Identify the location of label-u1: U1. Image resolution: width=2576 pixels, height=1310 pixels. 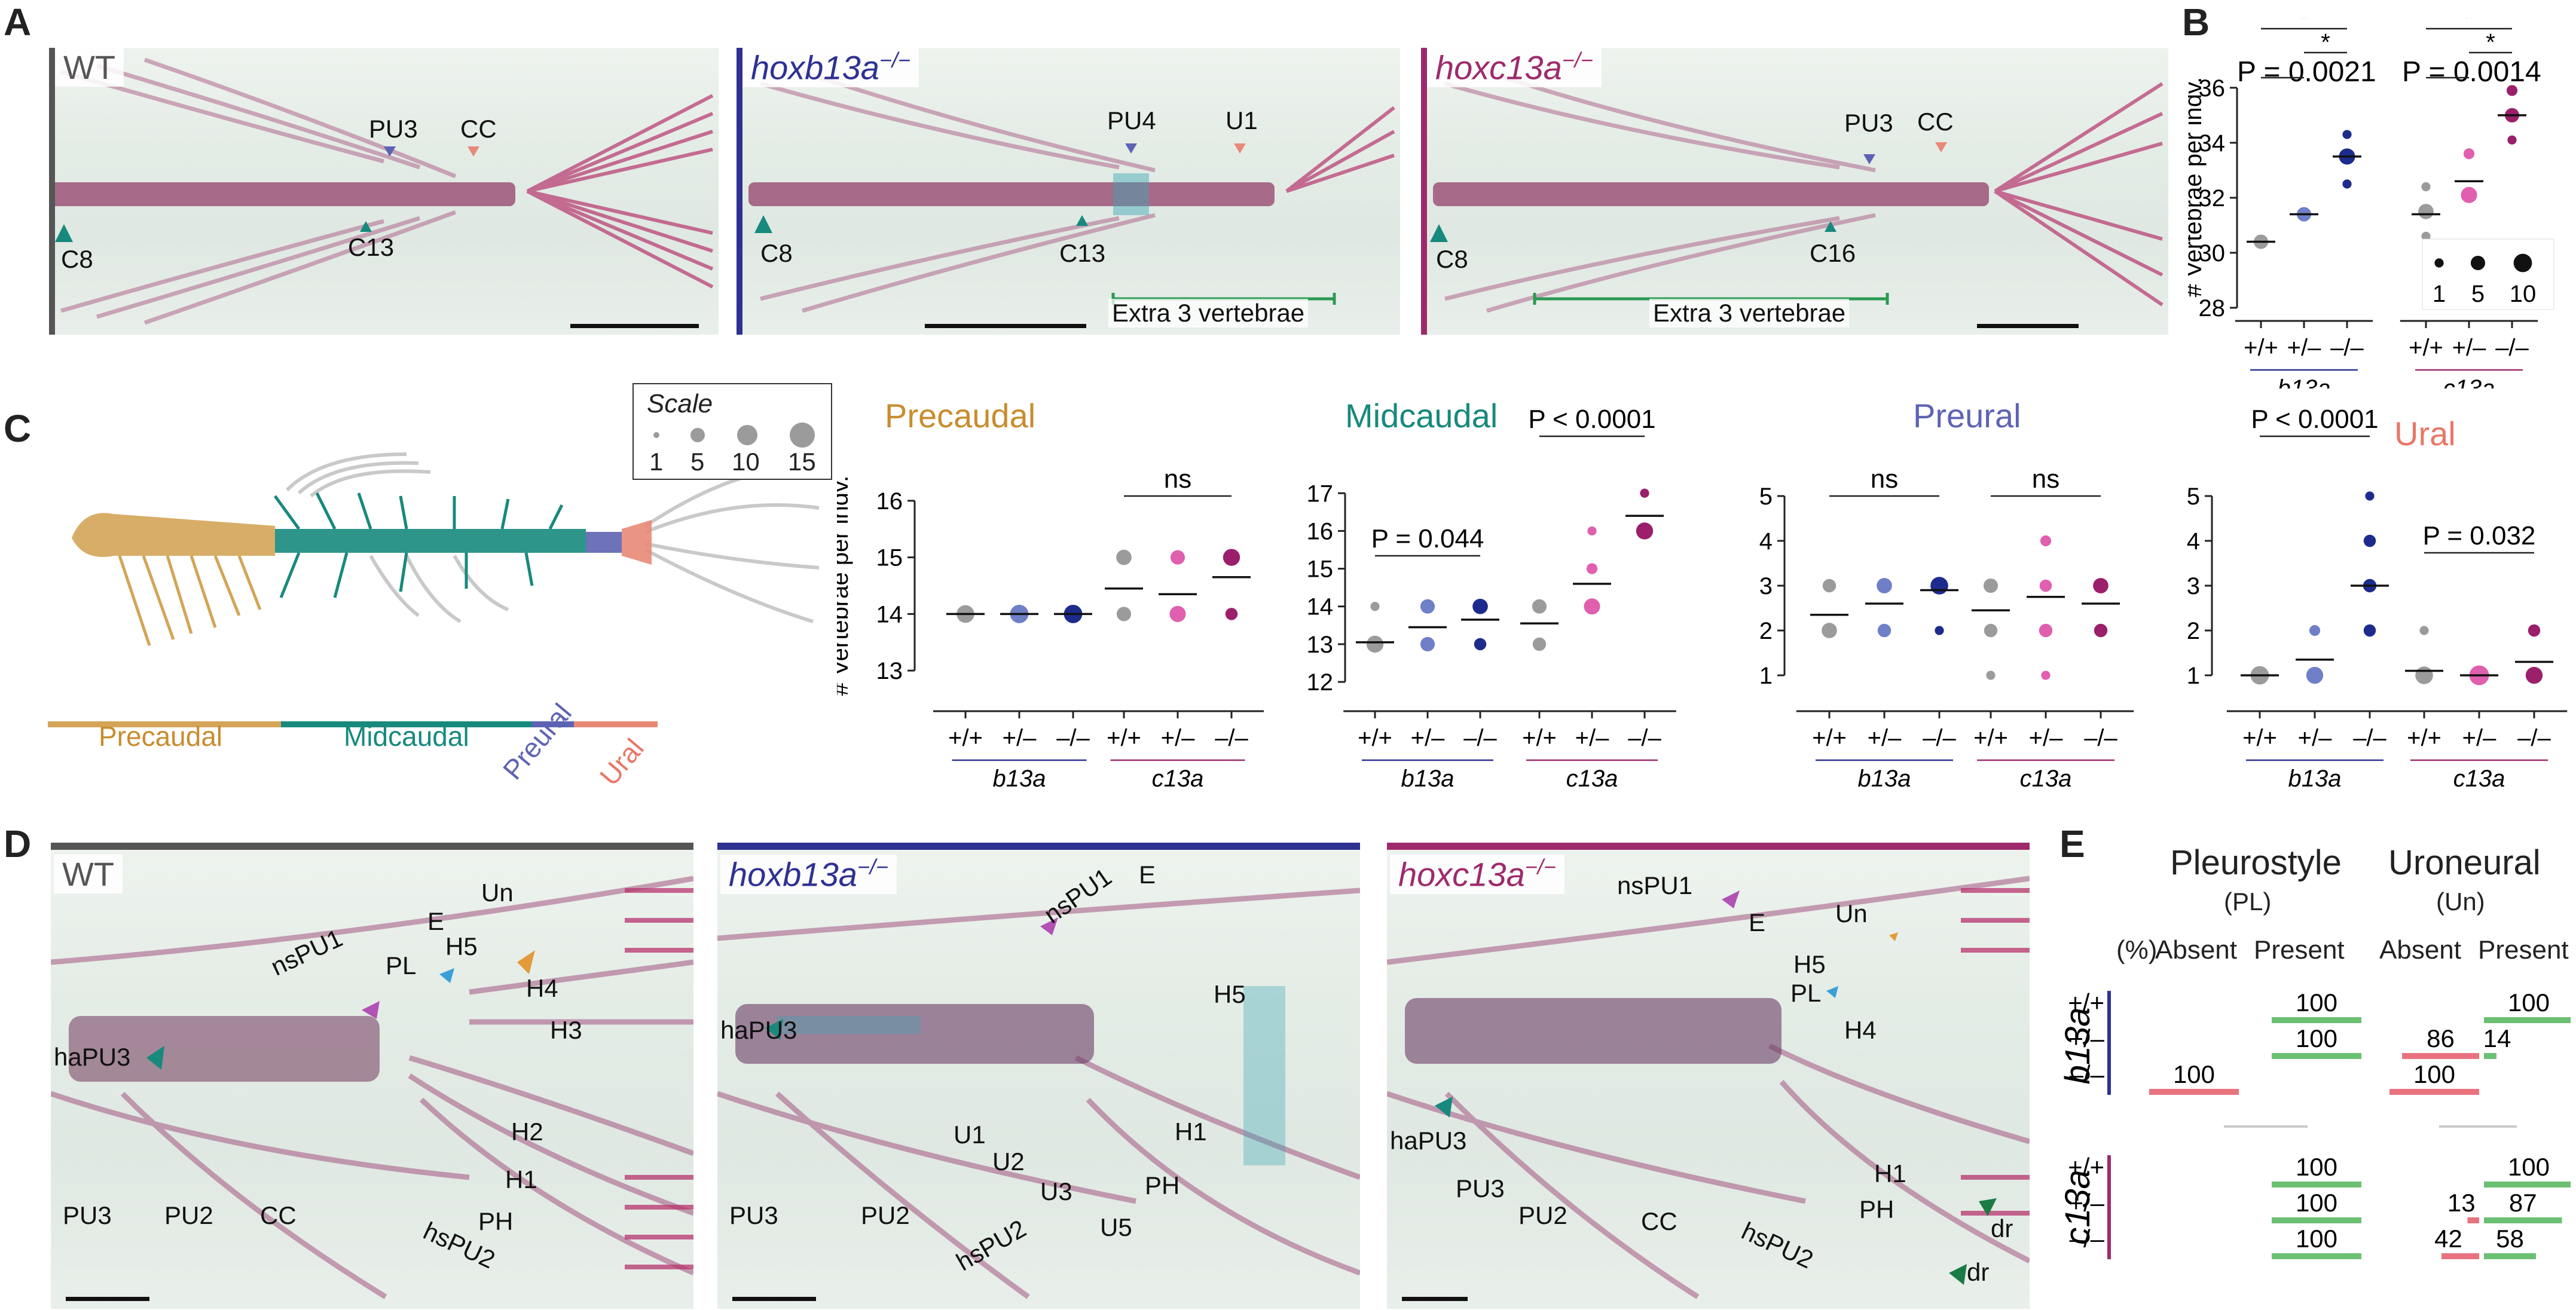
(970, 1135).